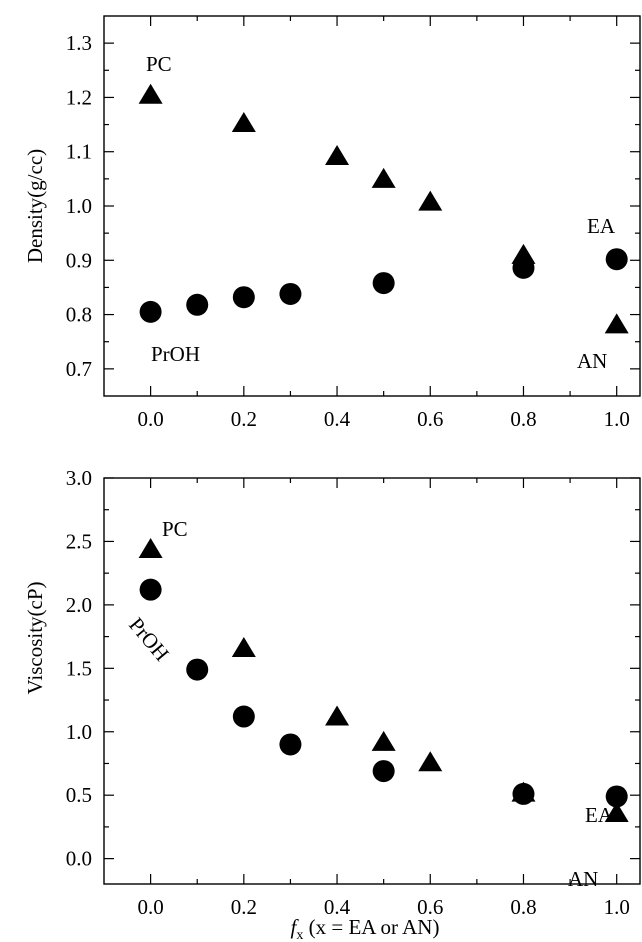  I want to click on viscosity-x-tick-label: 0.6, so click(430, 907).